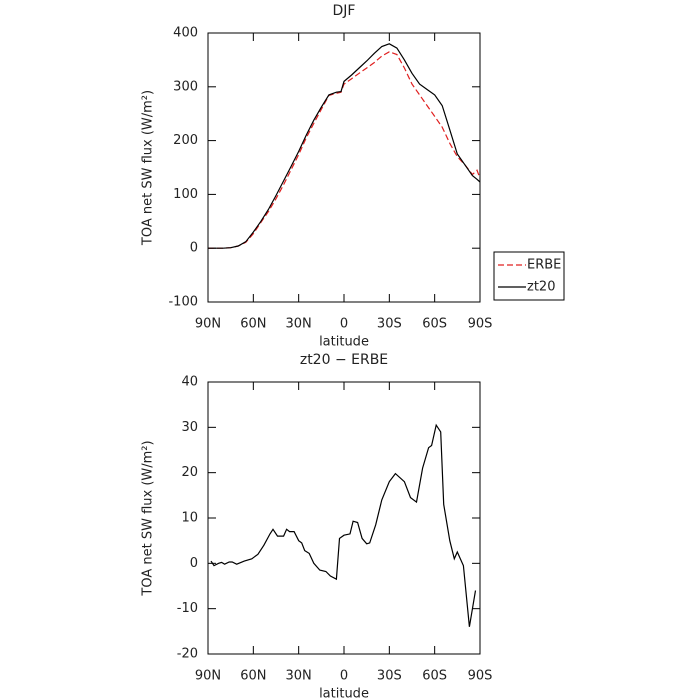 This screenshot has height=700, width=700. I want to click on y-tick-label: 30, so click(189, 427).